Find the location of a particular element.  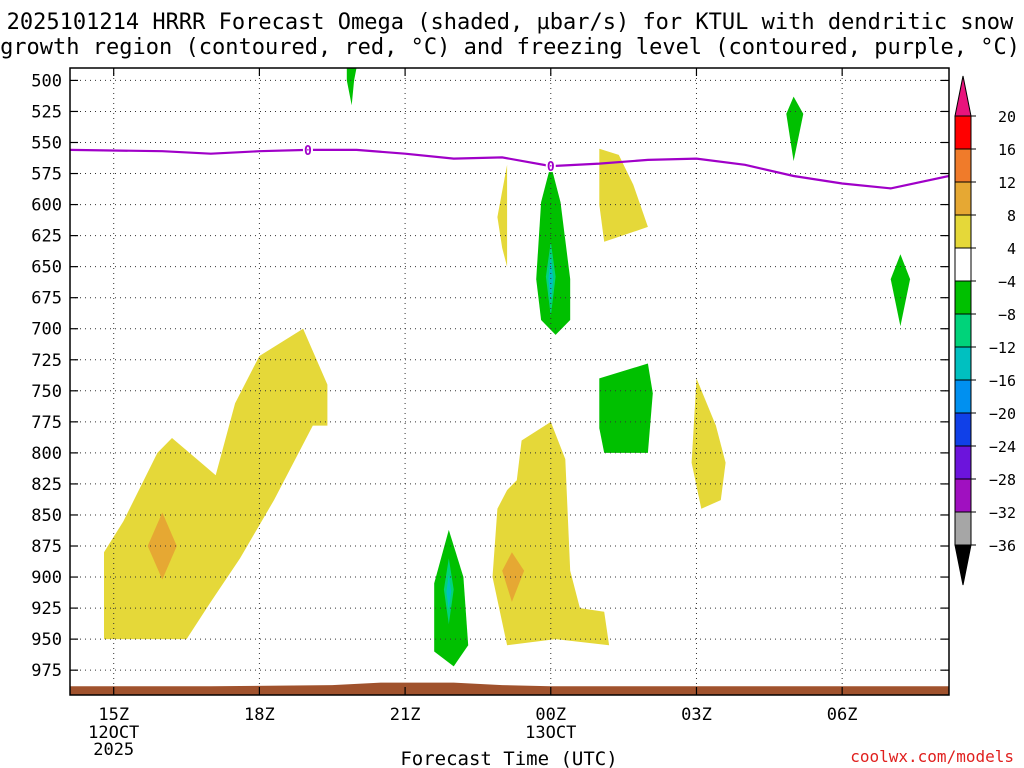

terrain-fill is located at coordinates (509, 688).